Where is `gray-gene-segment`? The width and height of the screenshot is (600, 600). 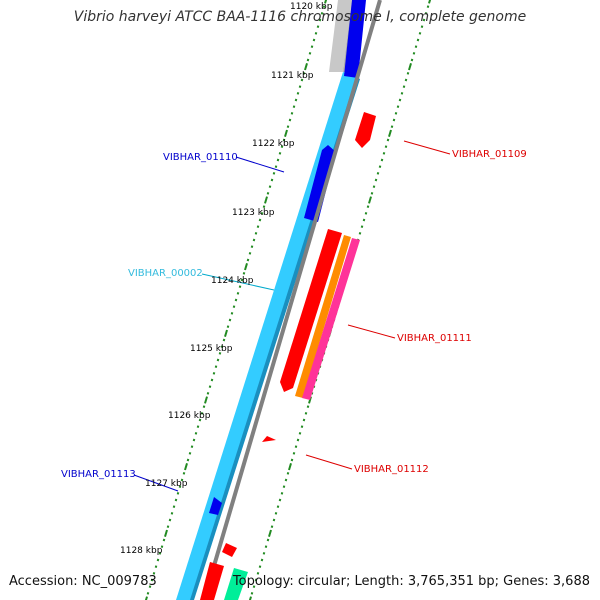
gray-gene-segment is located at coordinates (340, 36).